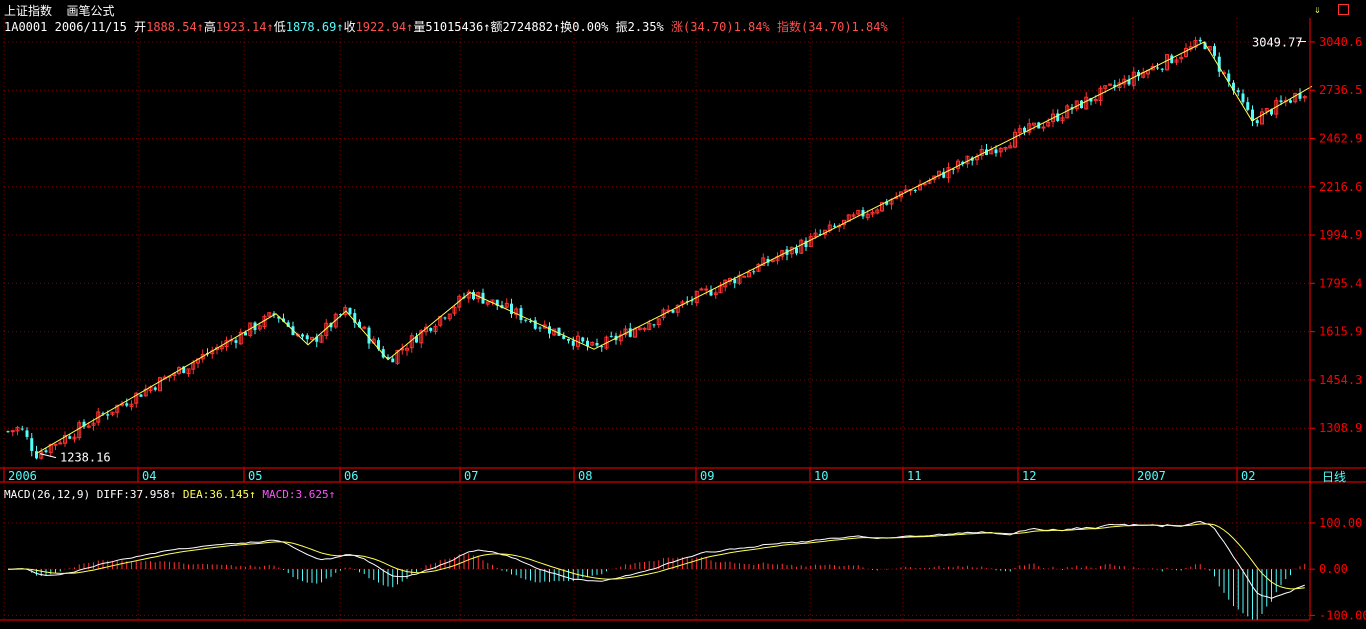 This screenshot has height=629, width=1366. I want to click on window-icon, so click(1343, 9).